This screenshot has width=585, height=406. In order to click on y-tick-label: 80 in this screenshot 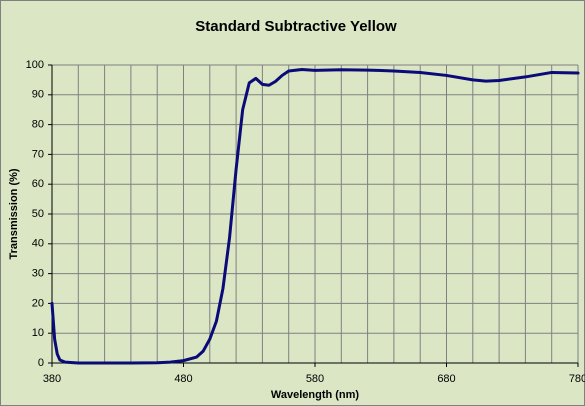, I will do `click(38, 125)`.